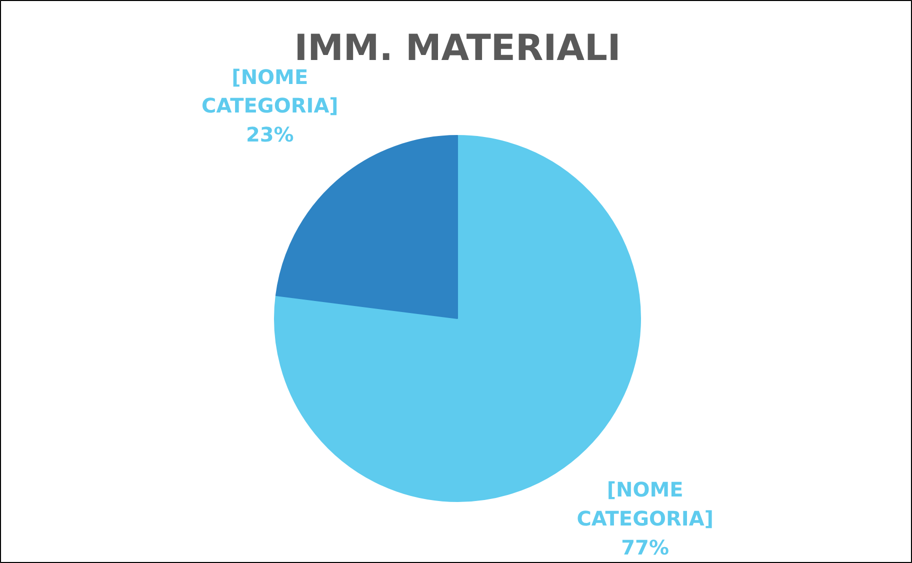  What do you see at coordinates (645, 504) in the screenshot?
I see `slice-label: [NOME CATEGORIA]` at bounding box center [645, 504].